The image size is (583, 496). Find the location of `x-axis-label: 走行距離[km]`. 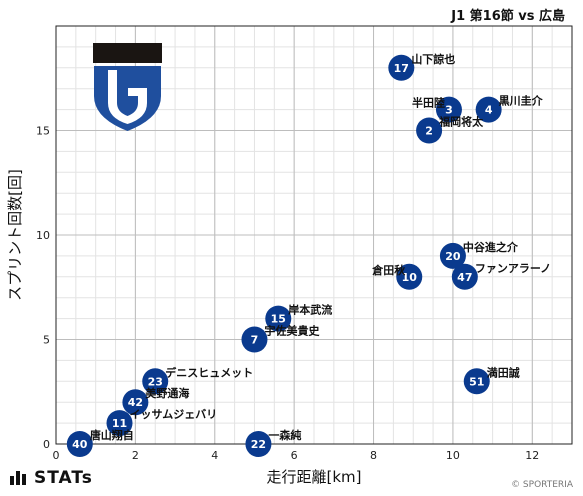

x-axis-label: 走行距離[km] is located at coordinates (313, 477).